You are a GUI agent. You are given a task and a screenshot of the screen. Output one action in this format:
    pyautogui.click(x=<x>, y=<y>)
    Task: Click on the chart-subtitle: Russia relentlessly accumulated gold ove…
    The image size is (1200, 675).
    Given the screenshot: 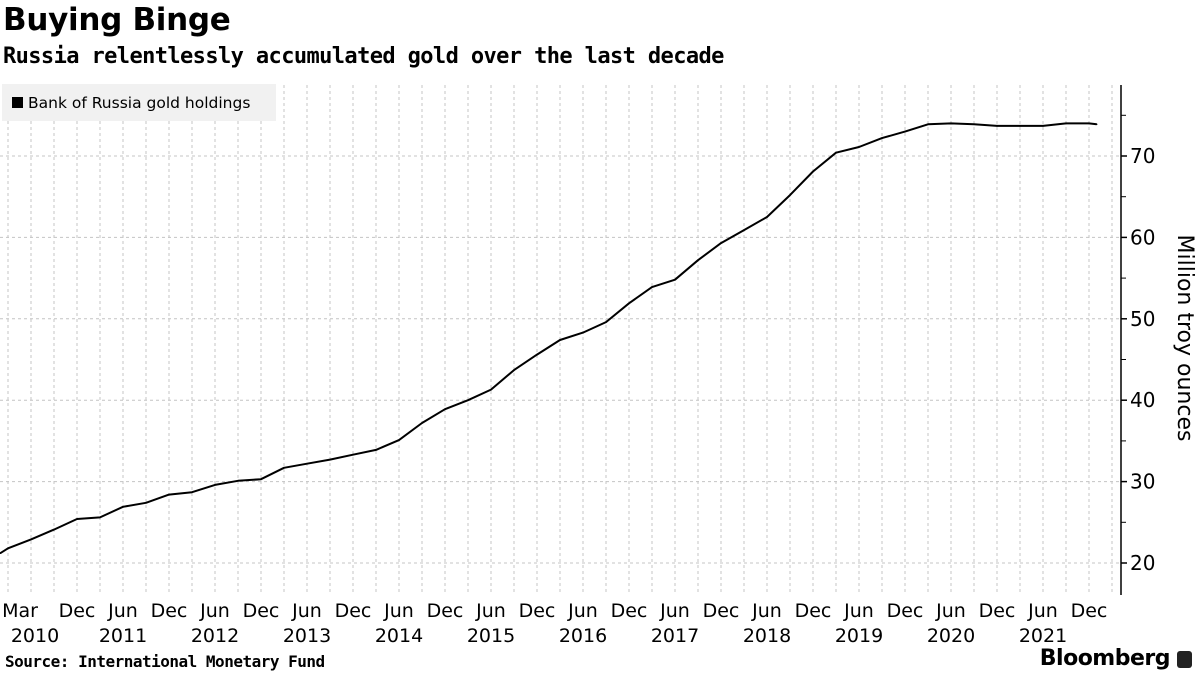 What is the action you would take?
    pyautogui.click(x=363, y=56)
    